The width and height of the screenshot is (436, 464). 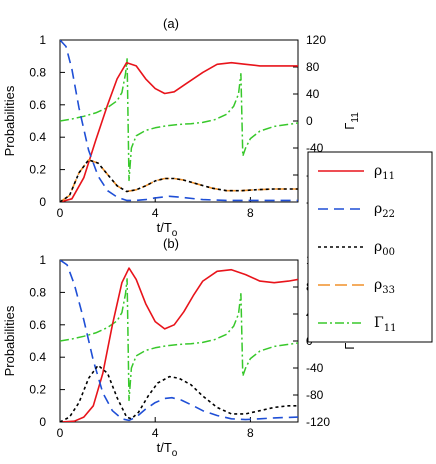 I want to click on legend-box, so click(x=370, y=247).